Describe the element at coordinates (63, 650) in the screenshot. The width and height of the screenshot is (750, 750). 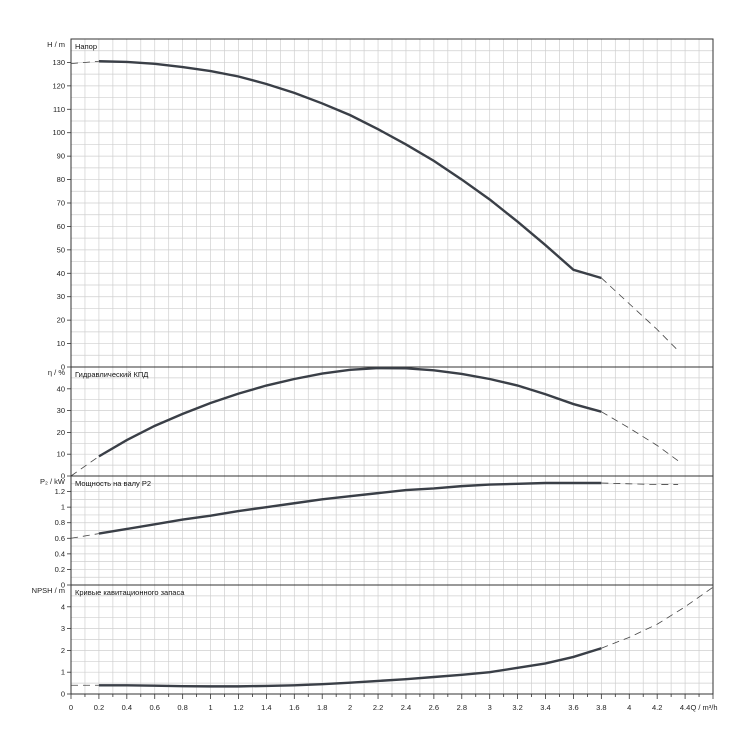
I see `y-tick-label: 2` at that location.